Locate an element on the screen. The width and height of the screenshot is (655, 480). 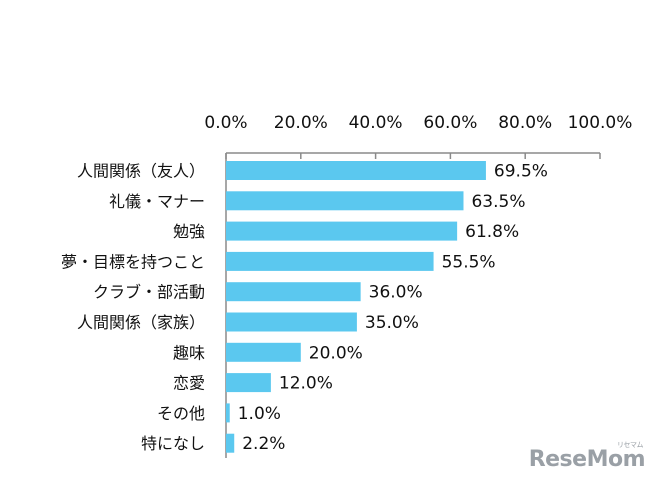
category-label: 人間関係（家族） is located at coordinates (141, 322).